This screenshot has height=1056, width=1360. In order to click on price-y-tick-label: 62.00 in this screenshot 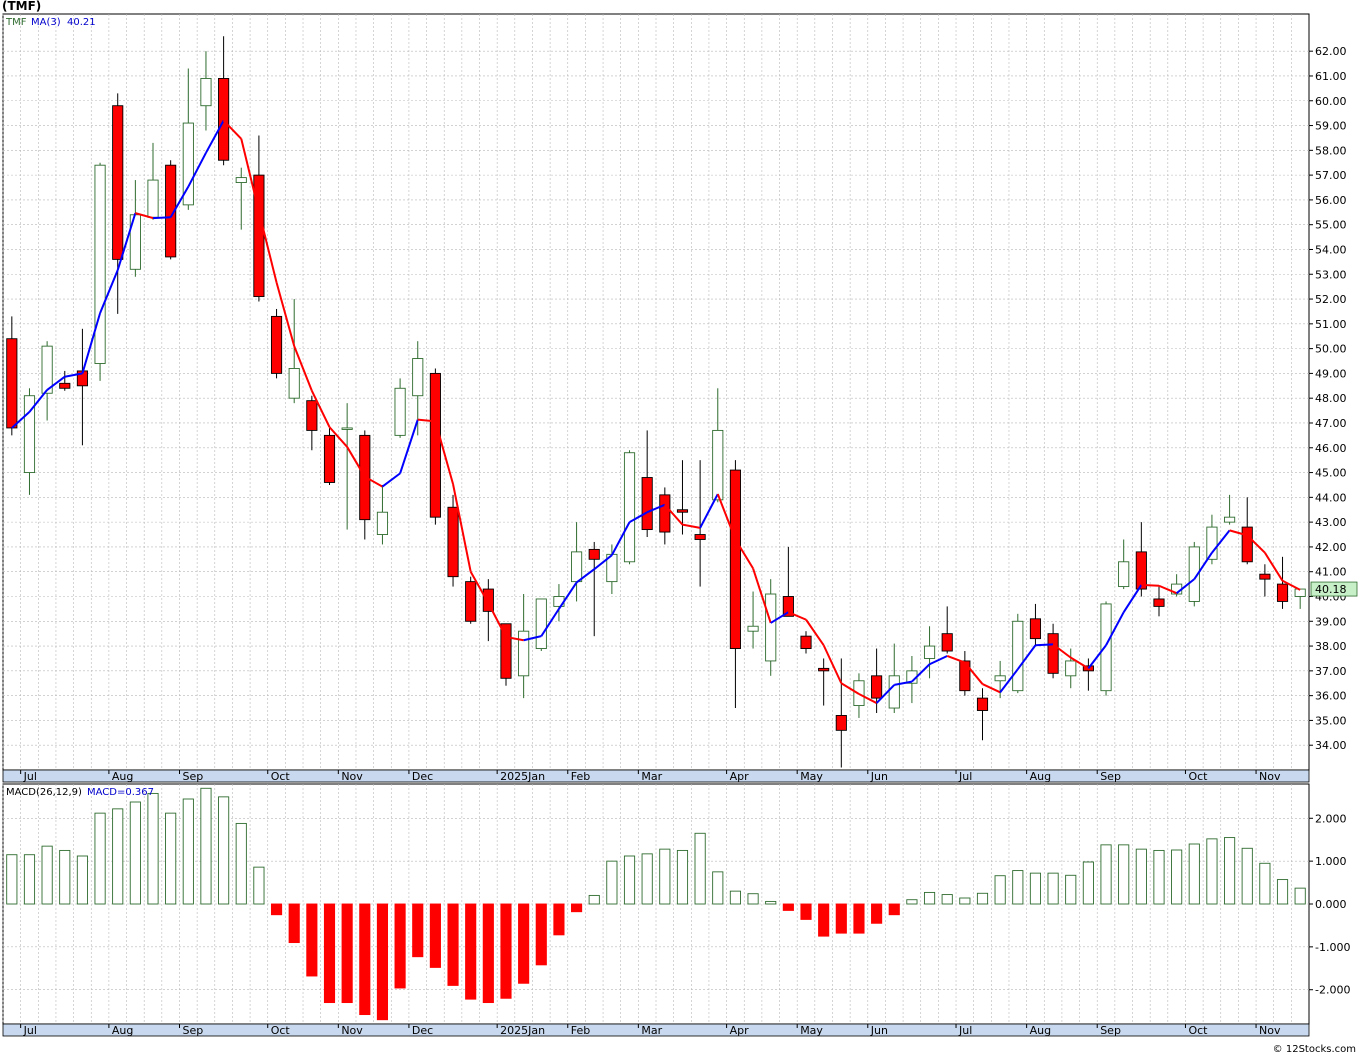, I will do `click(1331, 51)`.